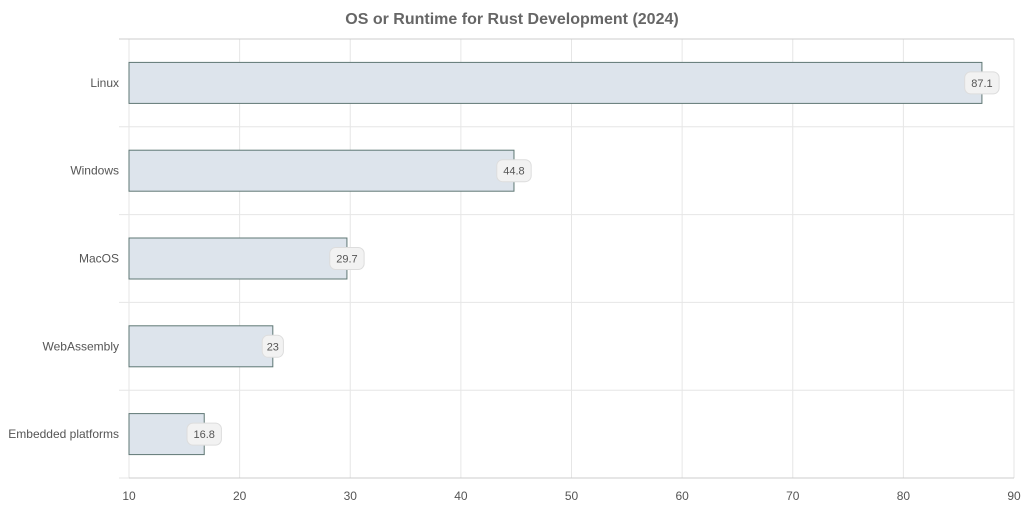 The image size is (1024, 509). What do you see at coordinates (572, 496) in the screenshot?
I see `x-tick-label: 50` at bounding box center [572, 496].